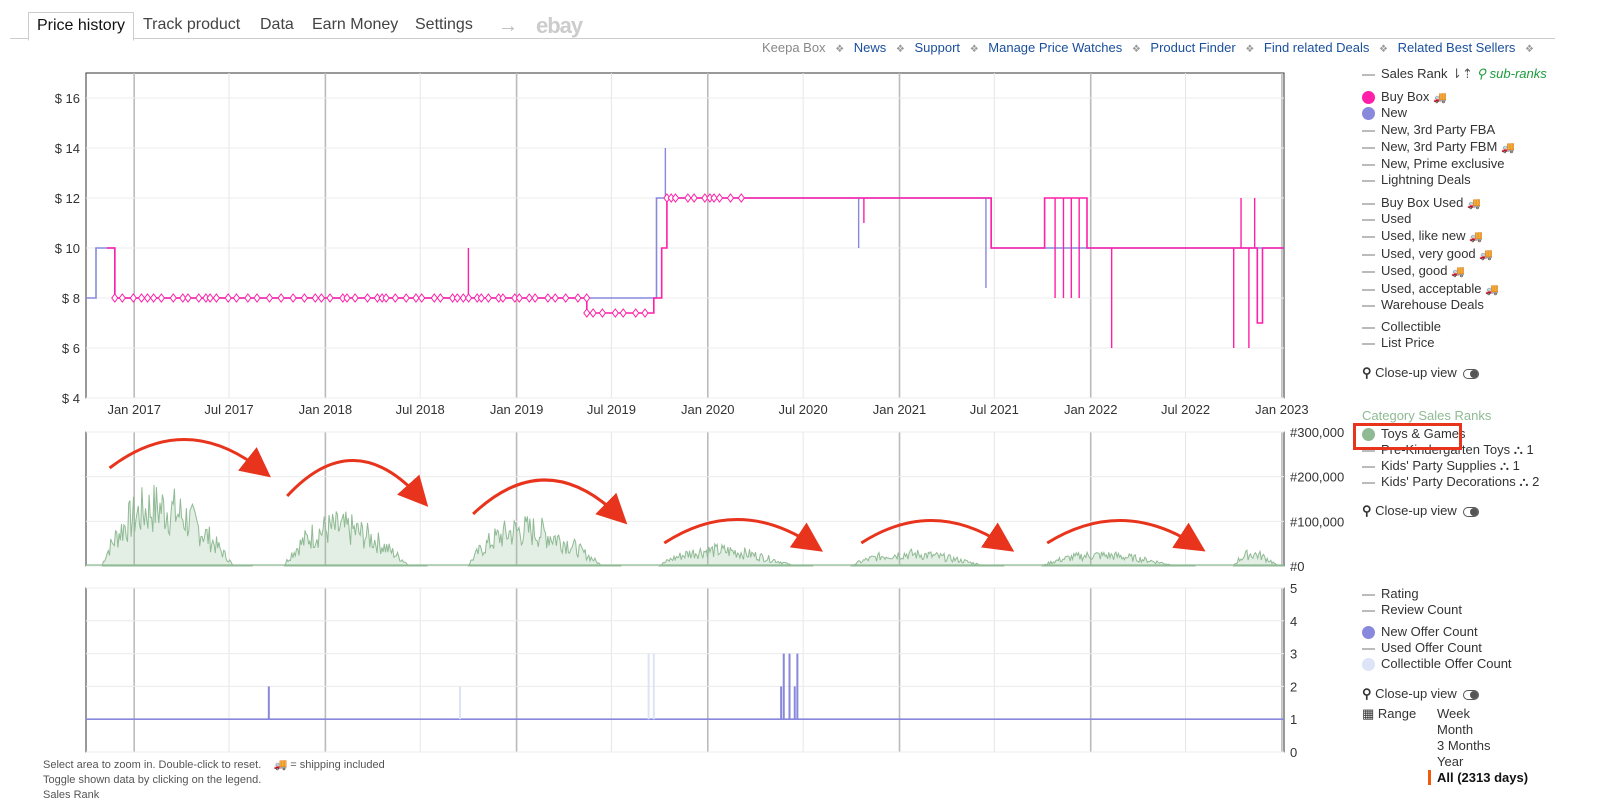 The width and height of the screenshot is (1600, 801). Describe the element at coordinates (1401, 326) in the screenshot. I see `legend-collectible: Collectible` at that location.